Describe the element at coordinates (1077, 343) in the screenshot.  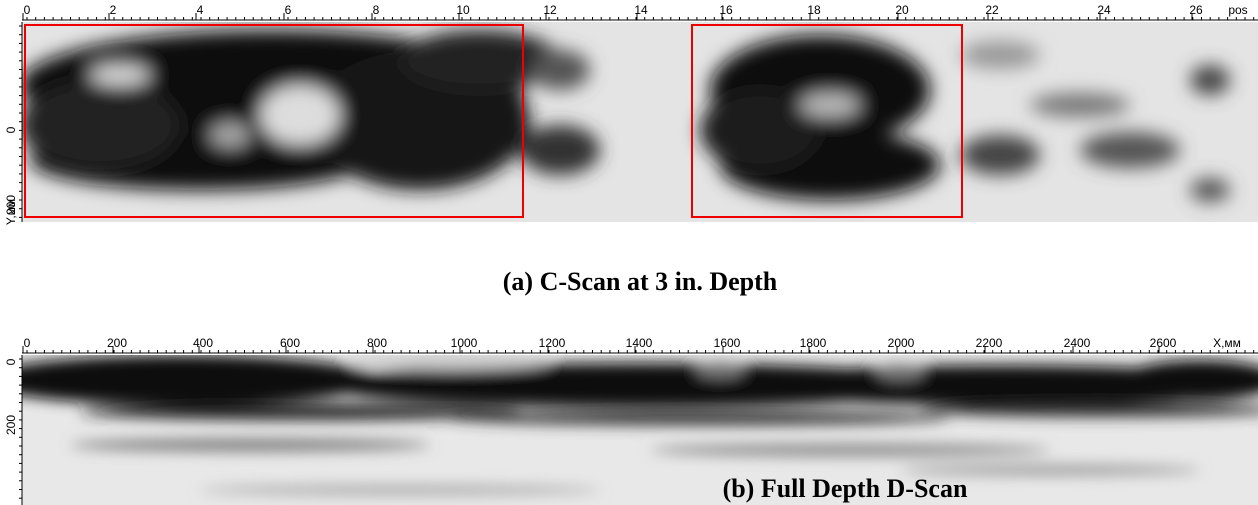
I see `ruler-label: 2400` at that location.